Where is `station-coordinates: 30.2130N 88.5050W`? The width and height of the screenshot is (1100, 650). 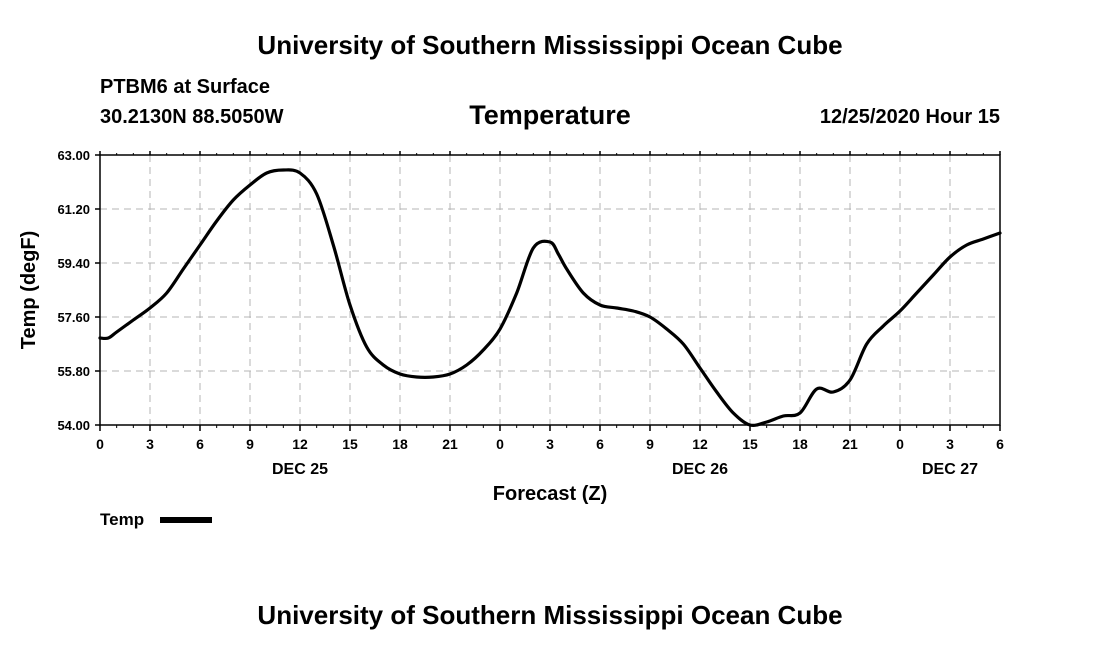
station-coordinates: 30.2130N 88.5050W is located at coordinates (192, 117).